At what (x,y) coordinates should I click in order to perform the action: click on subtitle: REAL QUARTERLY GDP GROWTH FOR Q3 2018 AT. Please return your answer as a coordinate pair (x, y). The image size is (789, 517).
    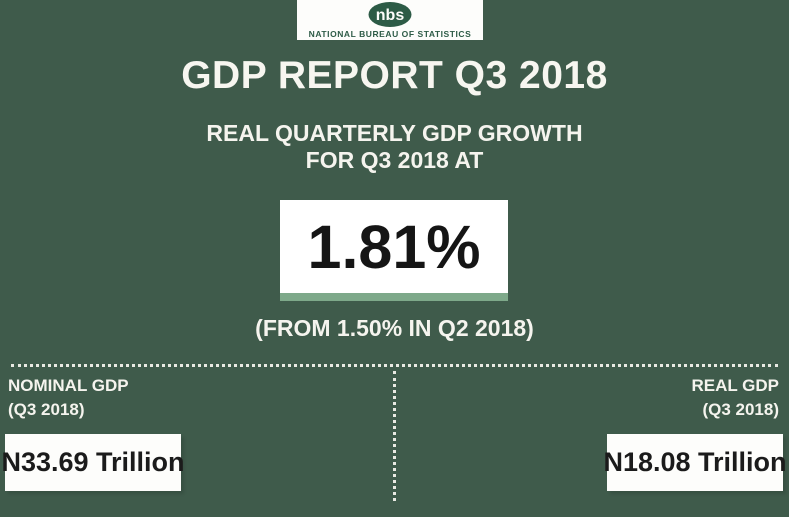
    Looking at the image, I should click on (394, 147).